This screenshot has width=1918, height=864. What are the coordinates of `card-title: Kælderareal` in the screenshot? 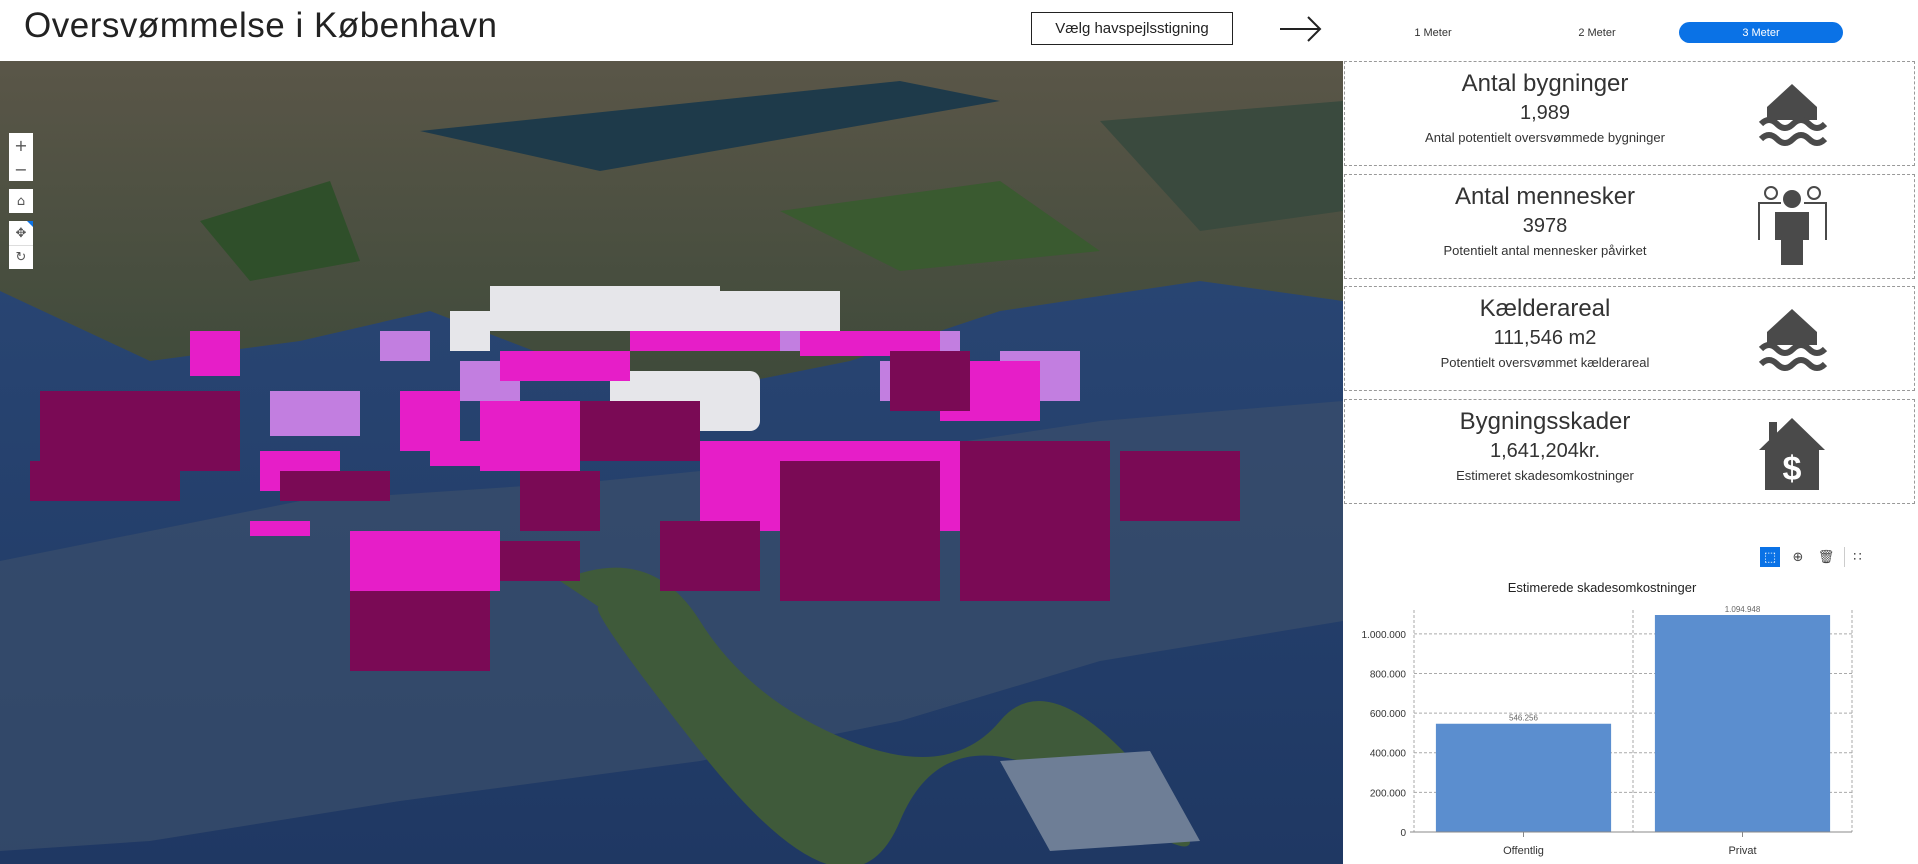 It's located at (1545, 308).